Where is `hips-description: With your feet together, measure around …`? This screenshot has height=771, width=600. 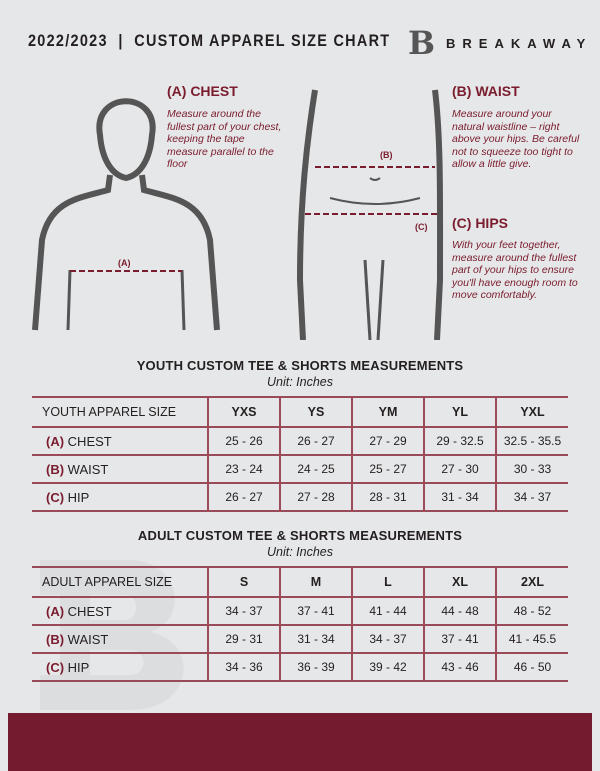
hips-description: With your feet together, measure around … is located at coordinates (515, 270).